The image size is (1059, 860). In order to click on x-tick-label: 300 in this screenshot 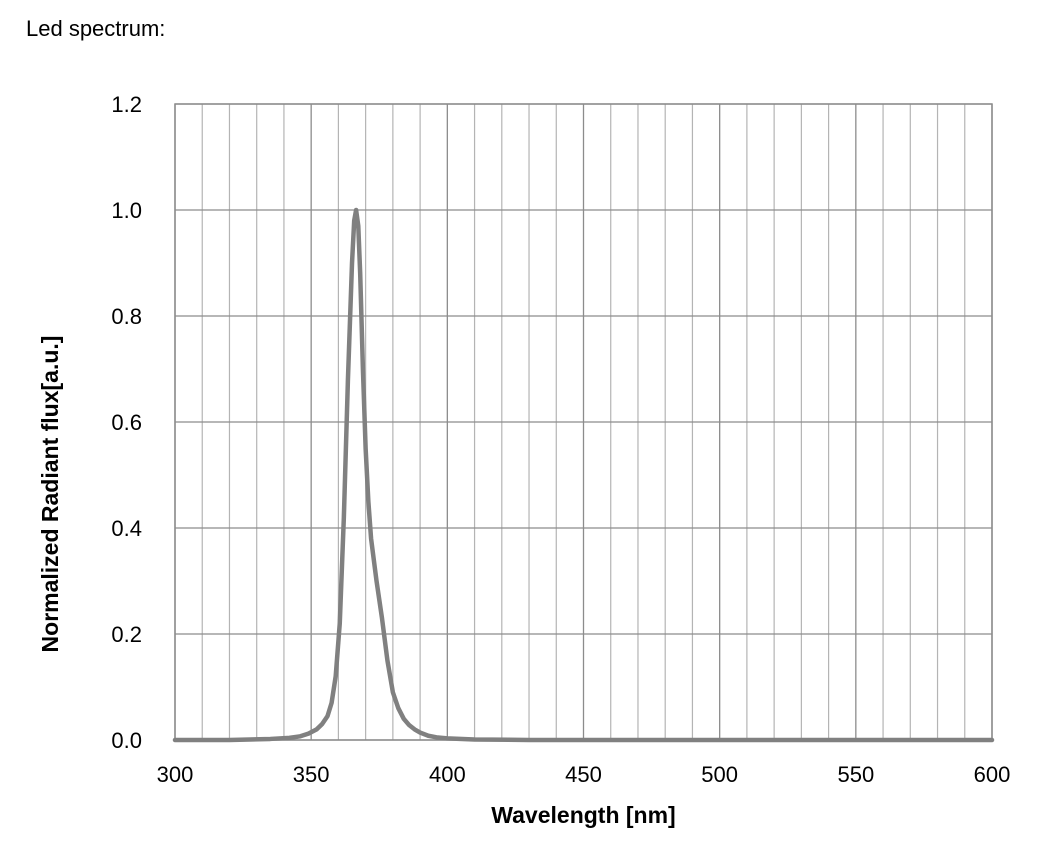, I will do `click(175, 774)`.